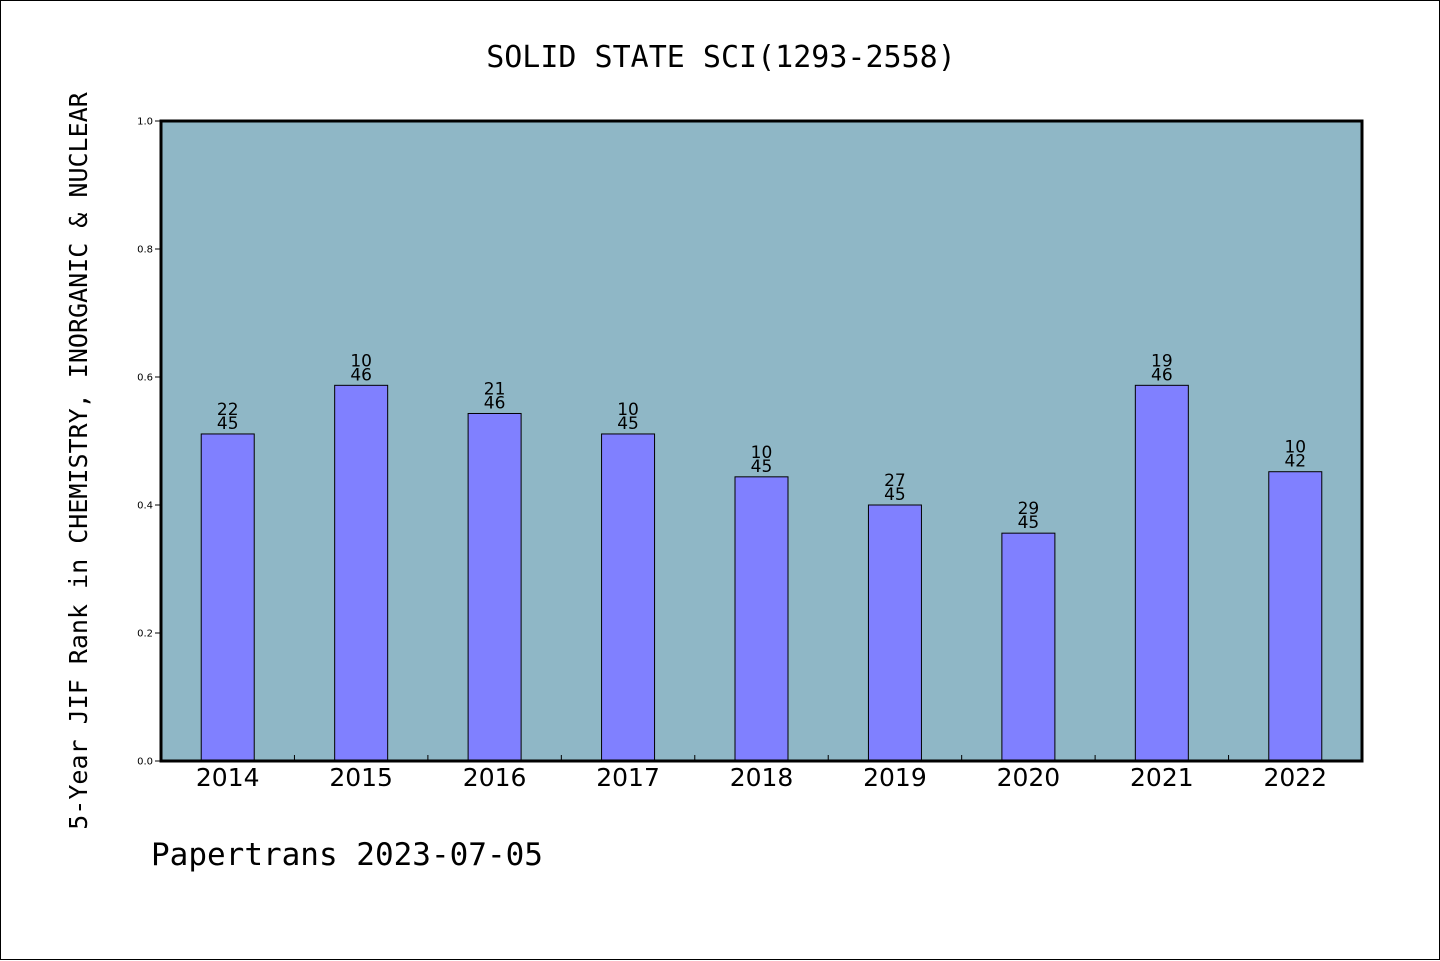 The image size is (1440, 961). I want to click on y-axis-ticks: 0.0 0.2 0.4 0.6 0.8 1.0, so click(149, 442).